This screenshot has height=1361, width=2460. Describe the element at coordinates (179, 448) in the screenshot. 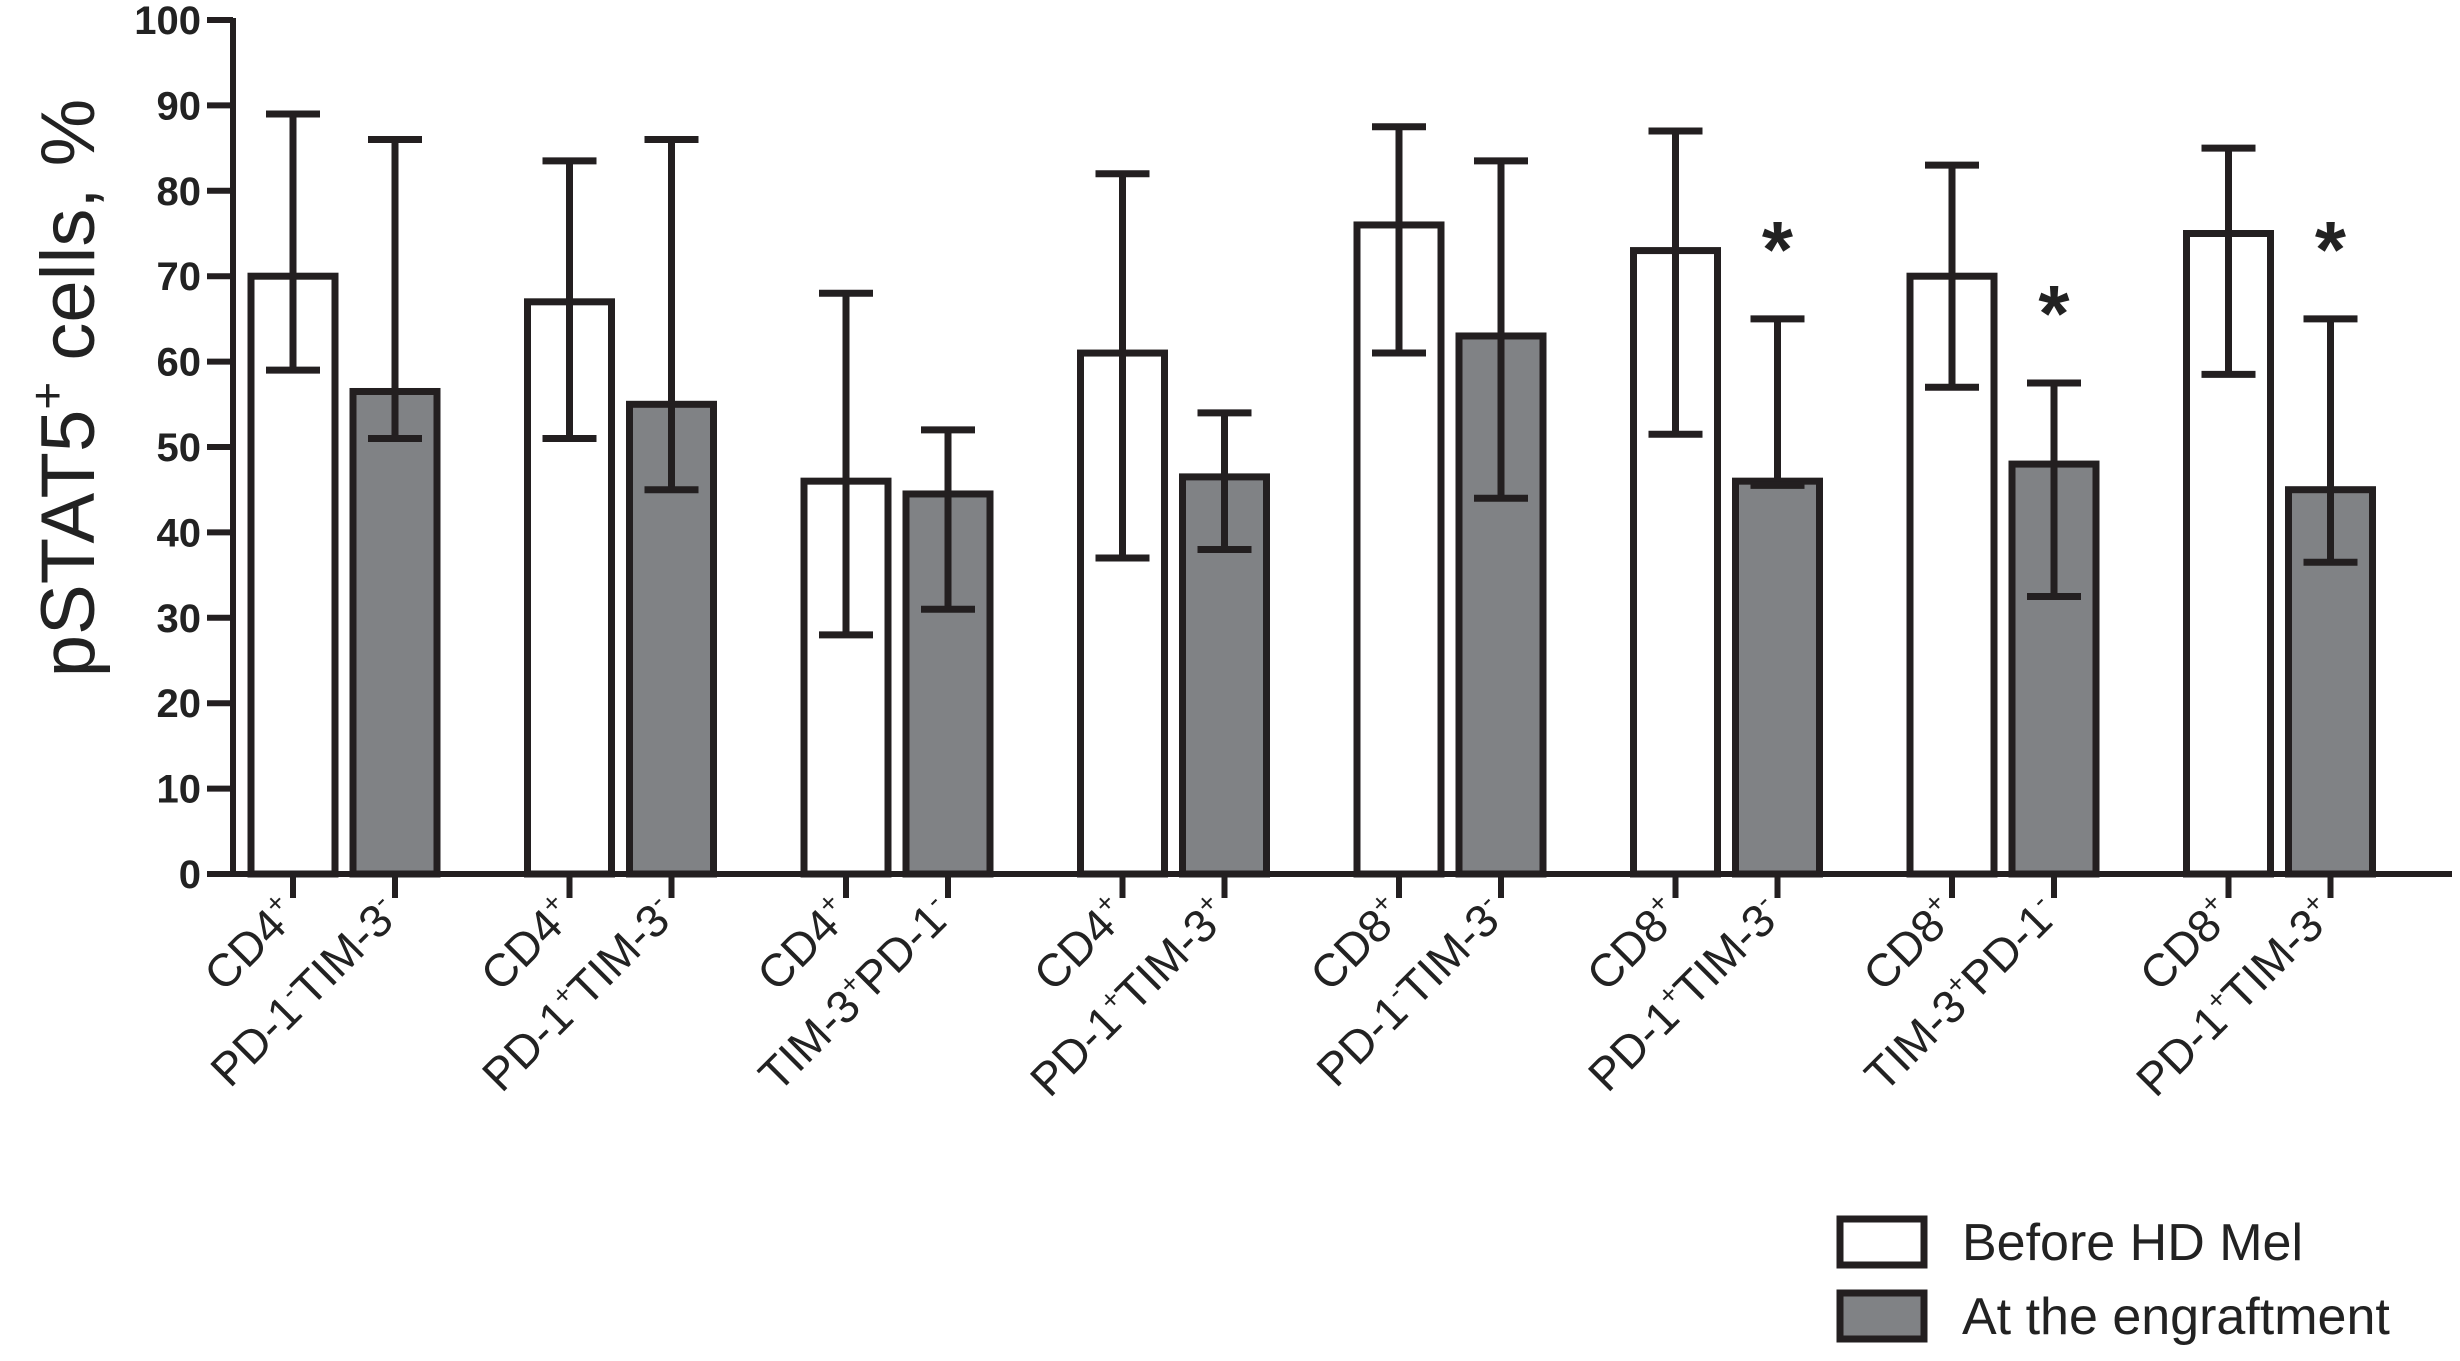

I see `y-tick-label: 50` at that location.